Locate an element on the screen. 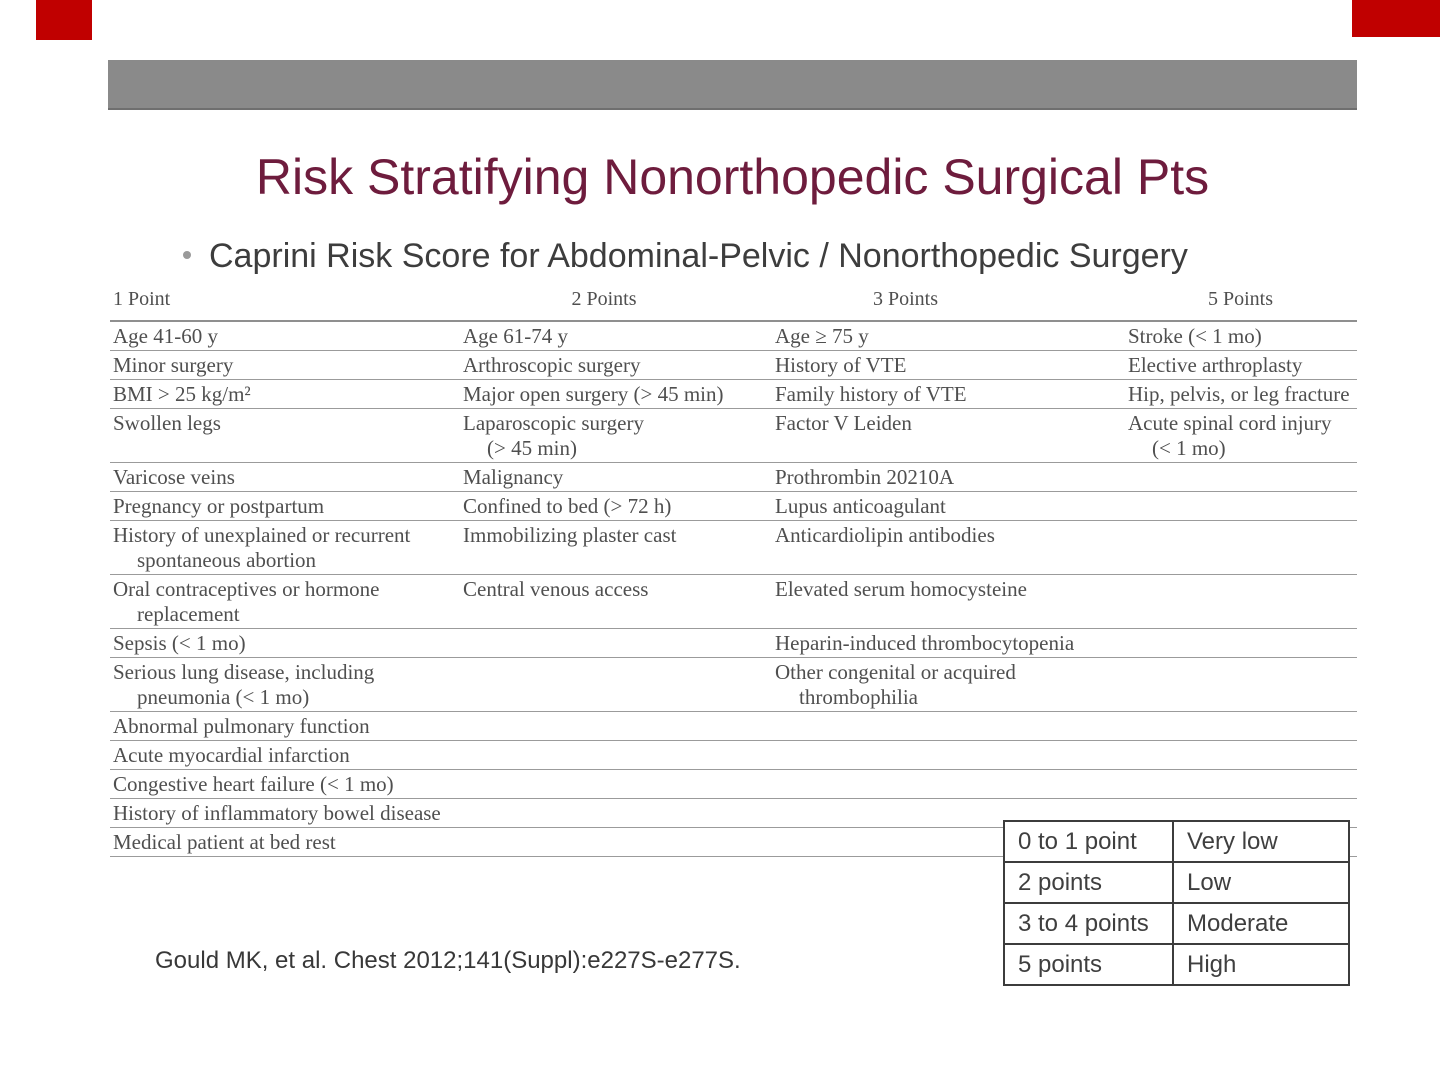 The image size is (1440, 1080). table-cell: Family history of VTE is located at coordinates (951, 394).